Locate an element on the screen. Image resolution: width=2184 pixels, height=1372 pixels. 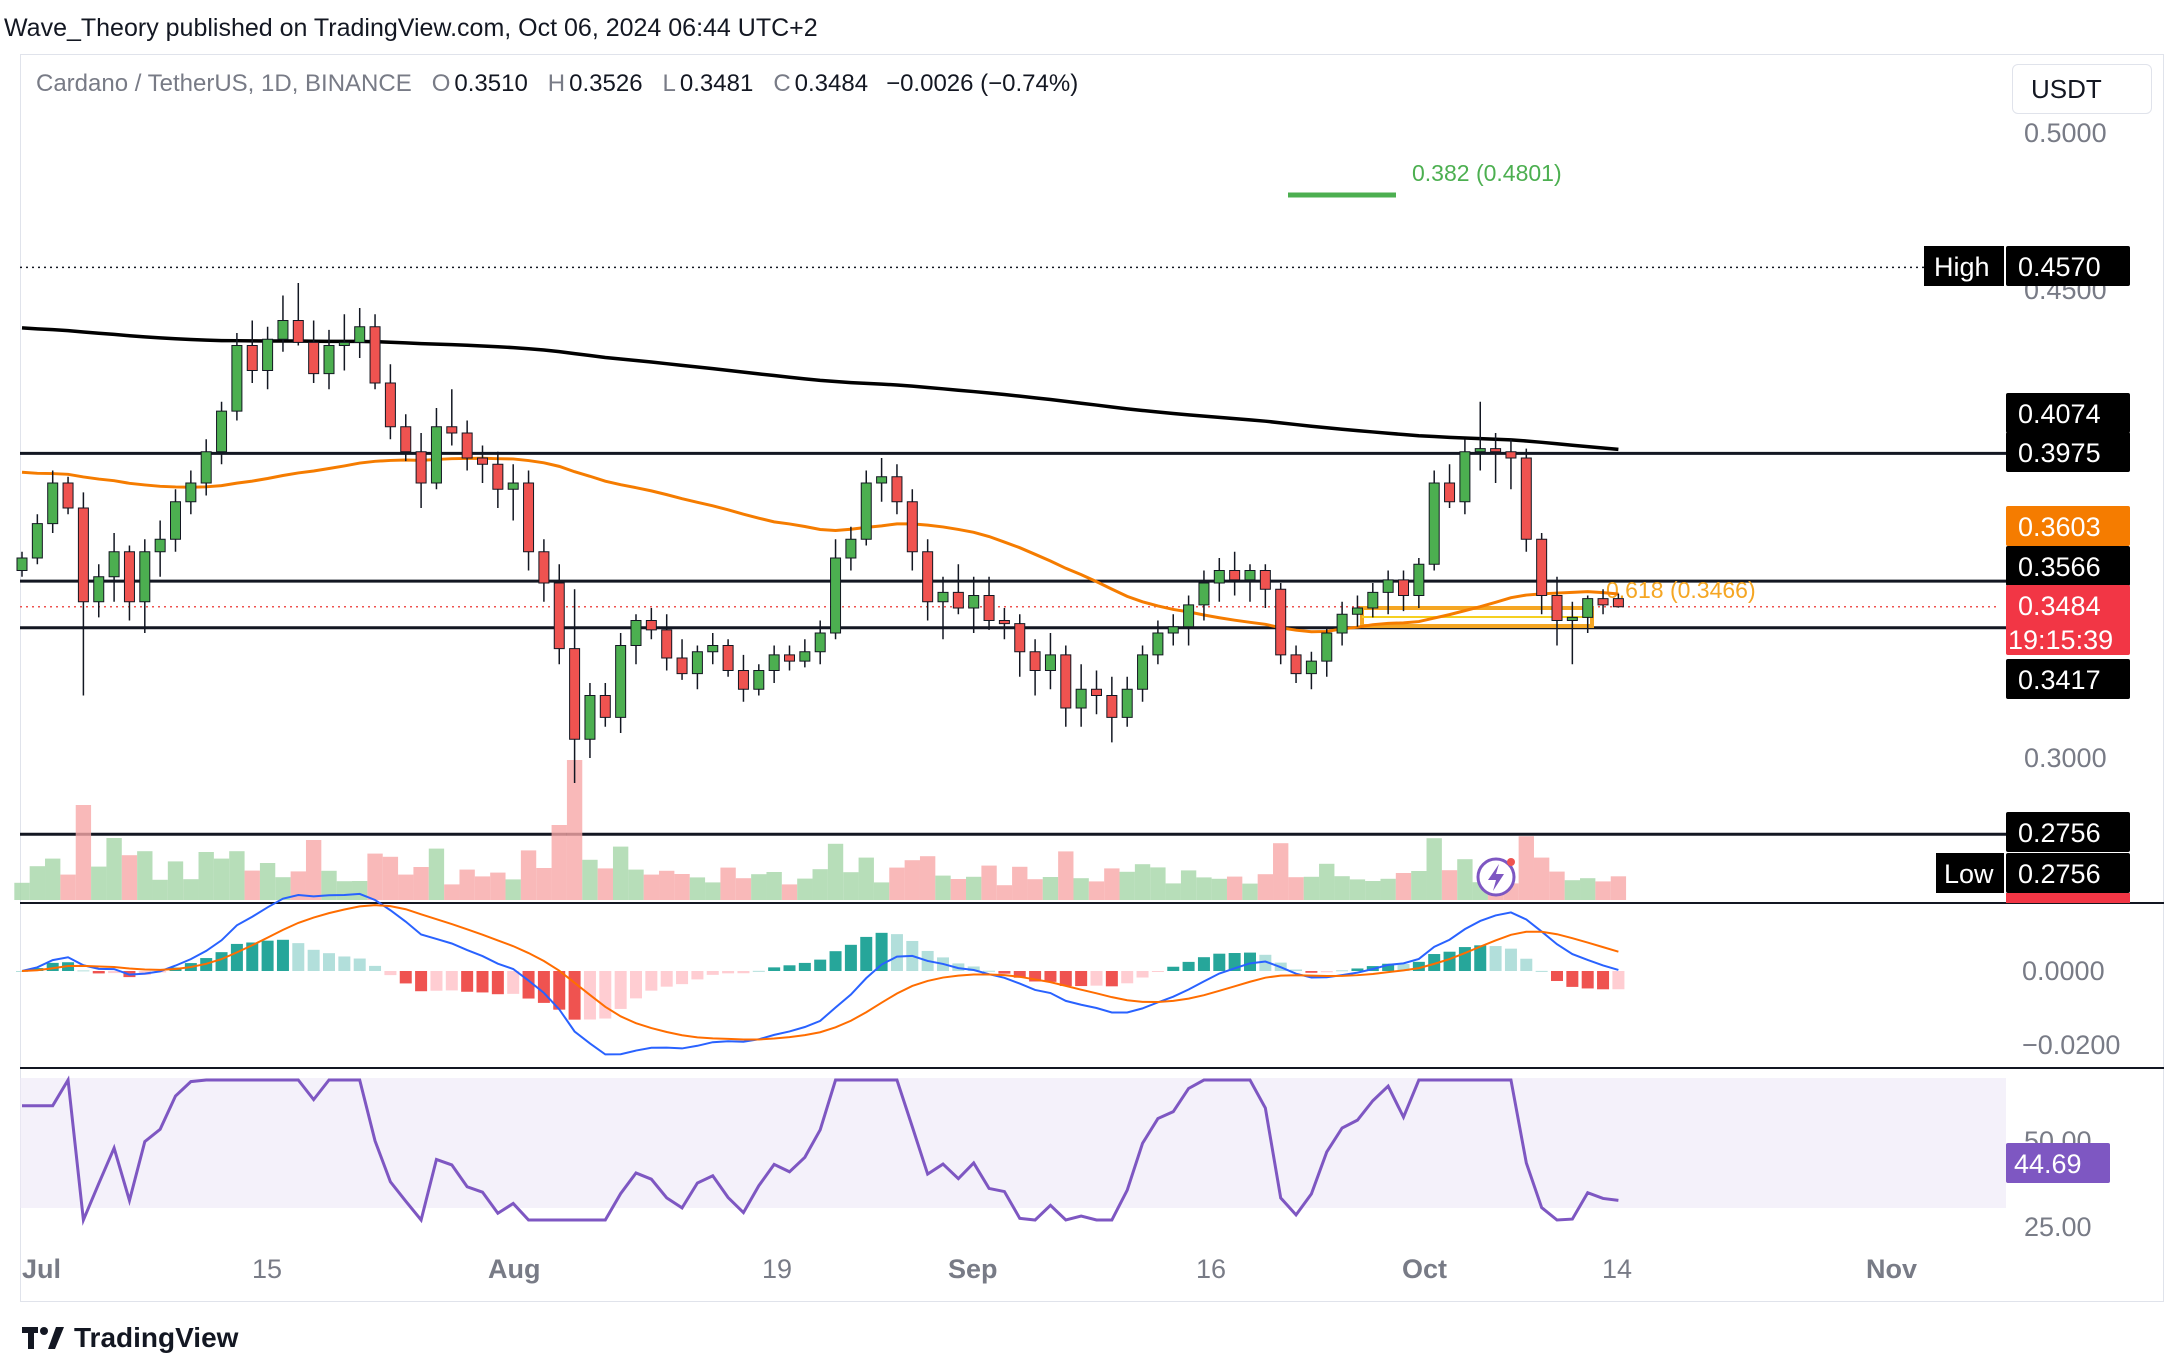
footer-brand: TradingView is located at coordinates (130, 1338).